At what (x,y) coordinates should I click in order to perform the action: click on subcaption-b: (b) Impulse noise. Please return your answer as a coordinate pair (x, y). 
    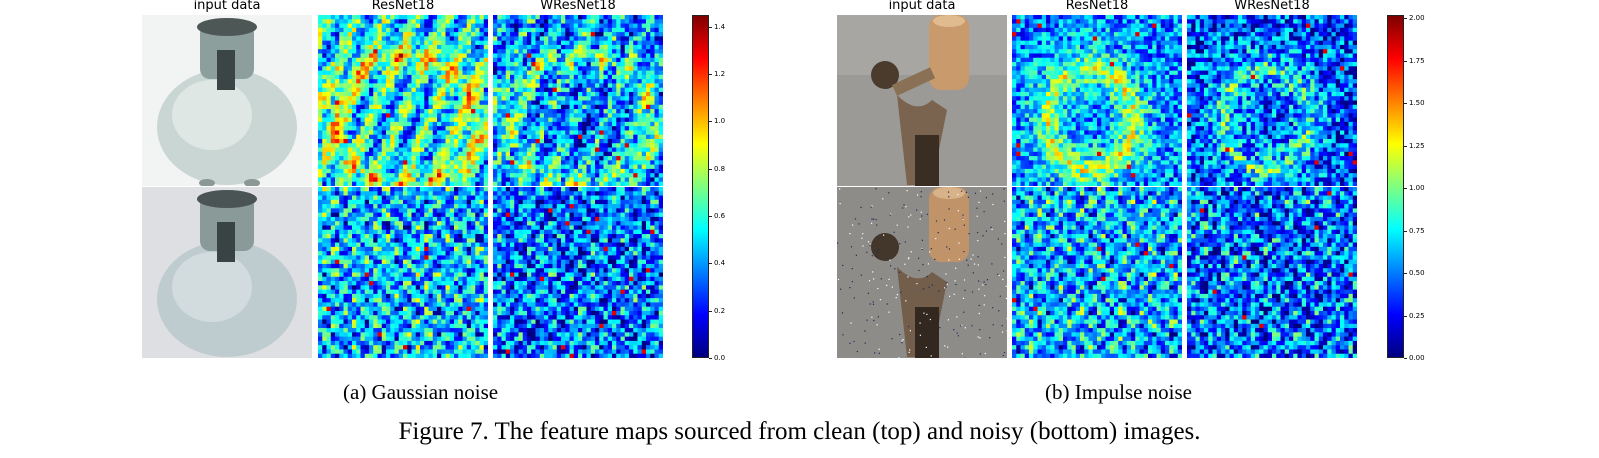
    Looking at the image, I should click on (1118, 392).